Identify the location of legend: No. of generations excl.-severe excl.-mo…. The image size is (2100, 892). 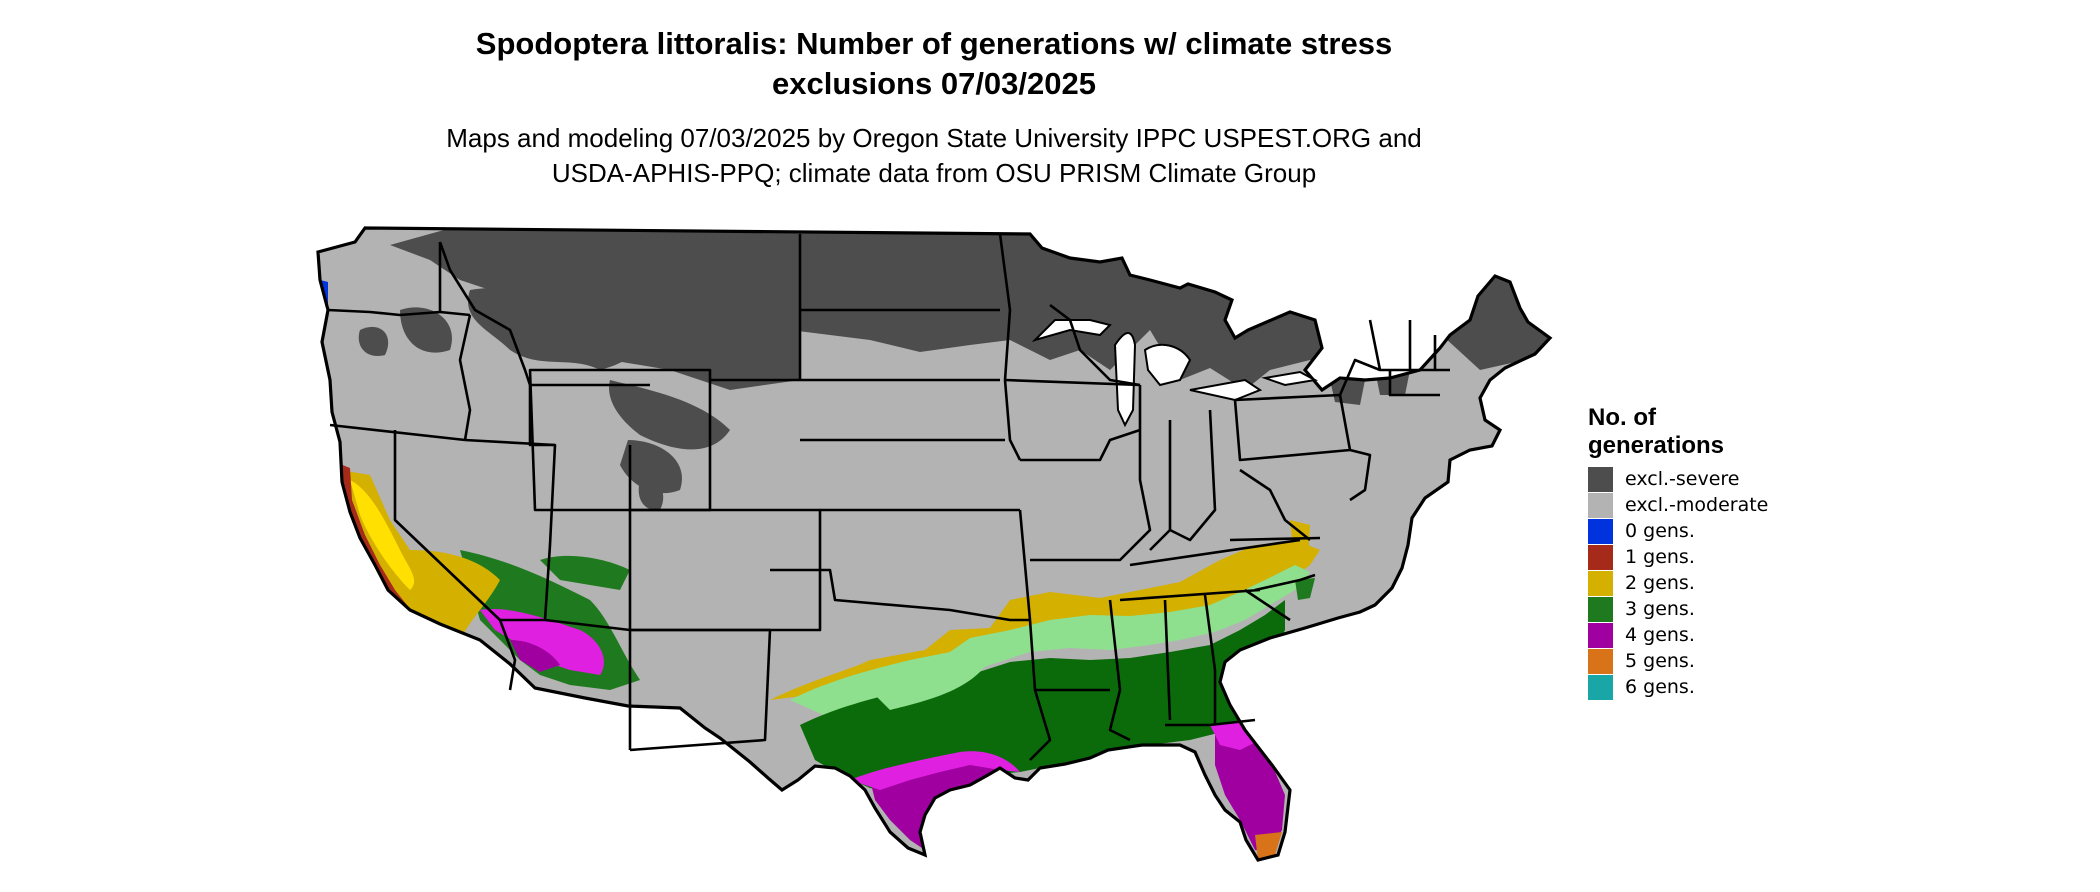
(1678, 552).